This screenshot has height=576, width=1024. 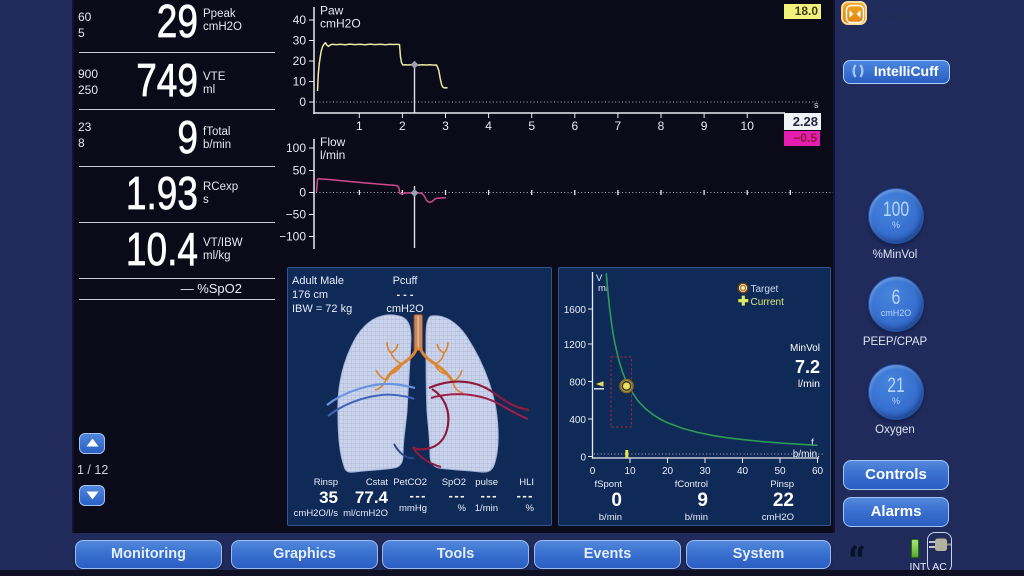 What do you see at coordinates (333, 142) in the screenshot?
I see `svg-text: Flow` at bounding box center [333, 142].